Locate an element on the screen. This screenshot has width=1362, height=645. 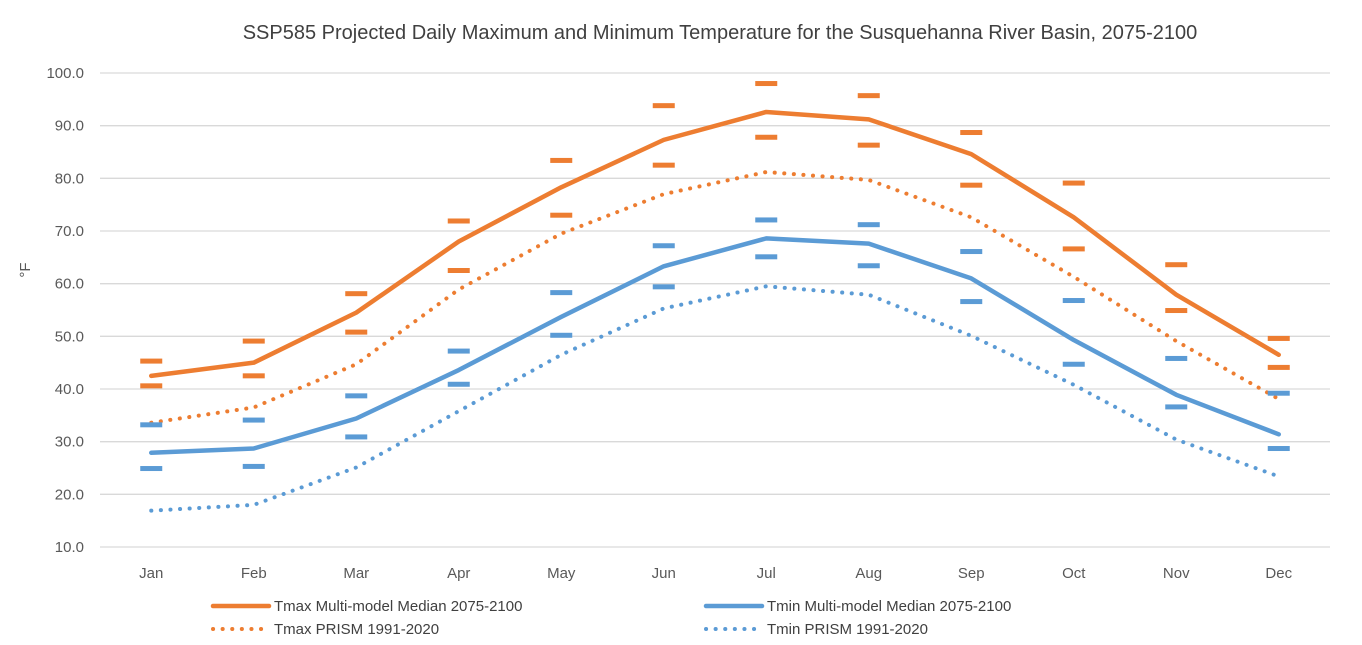
y-tick-label: 40.0 is located at coordinates (69, 389).